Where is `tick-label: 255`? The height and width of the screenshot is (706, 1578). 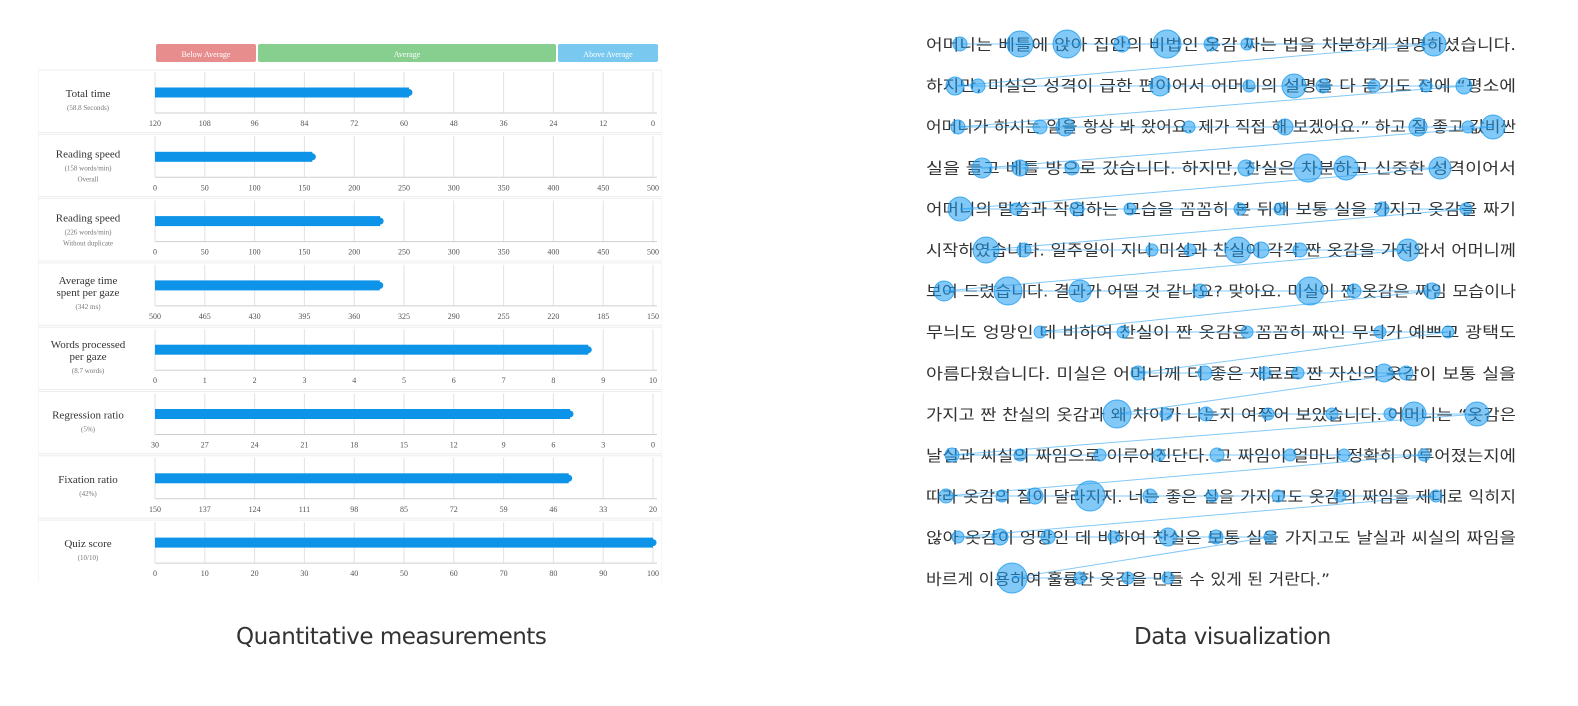 tick-label: 255 is located at coordinates (504, 316).